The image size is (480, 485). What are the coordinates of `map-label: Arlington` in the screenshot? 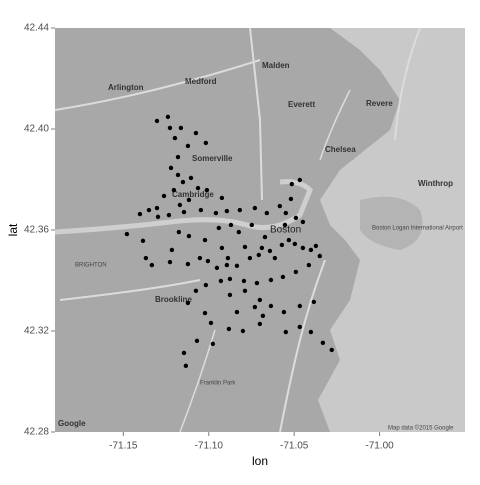 It's located at (126, 87).